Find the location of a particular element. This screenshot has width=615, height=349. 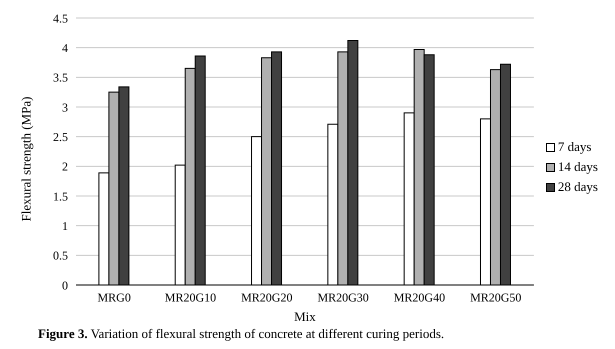

y-tick-label: 3 is located at coordinates (65, 107).